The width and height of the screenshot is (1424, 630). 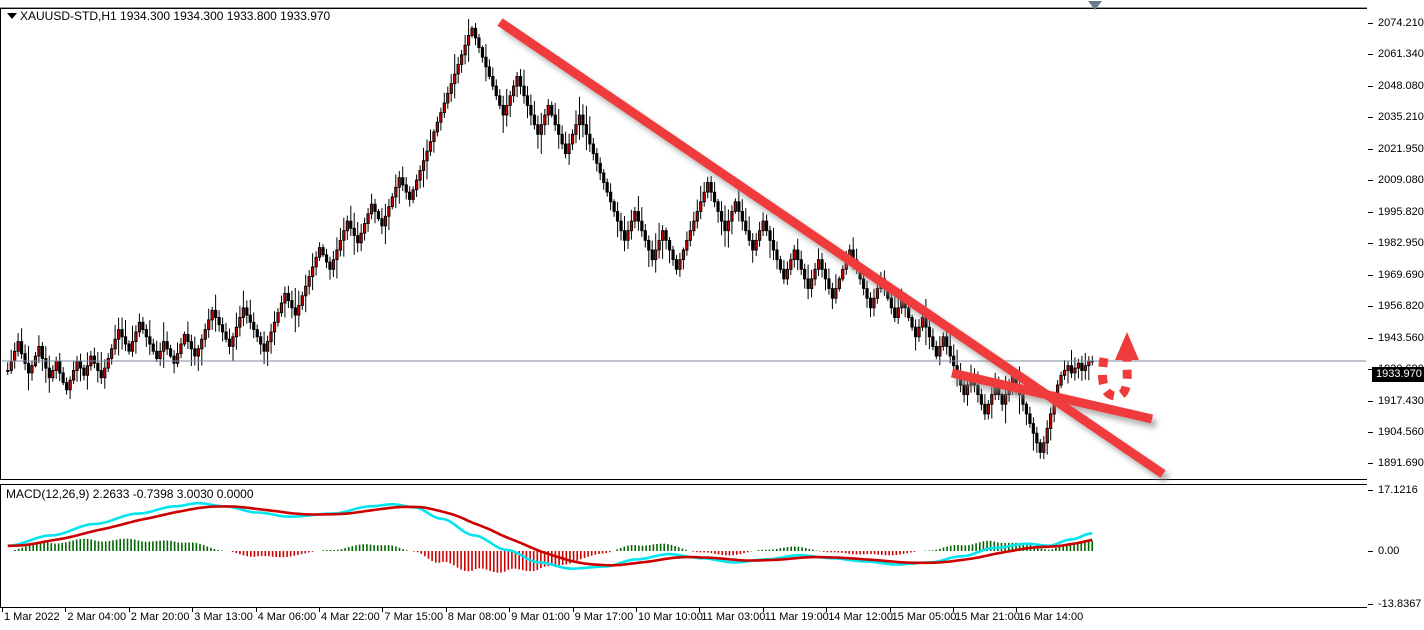 I want to click on cursor-marker-icon, so click(x=1095, y=5).